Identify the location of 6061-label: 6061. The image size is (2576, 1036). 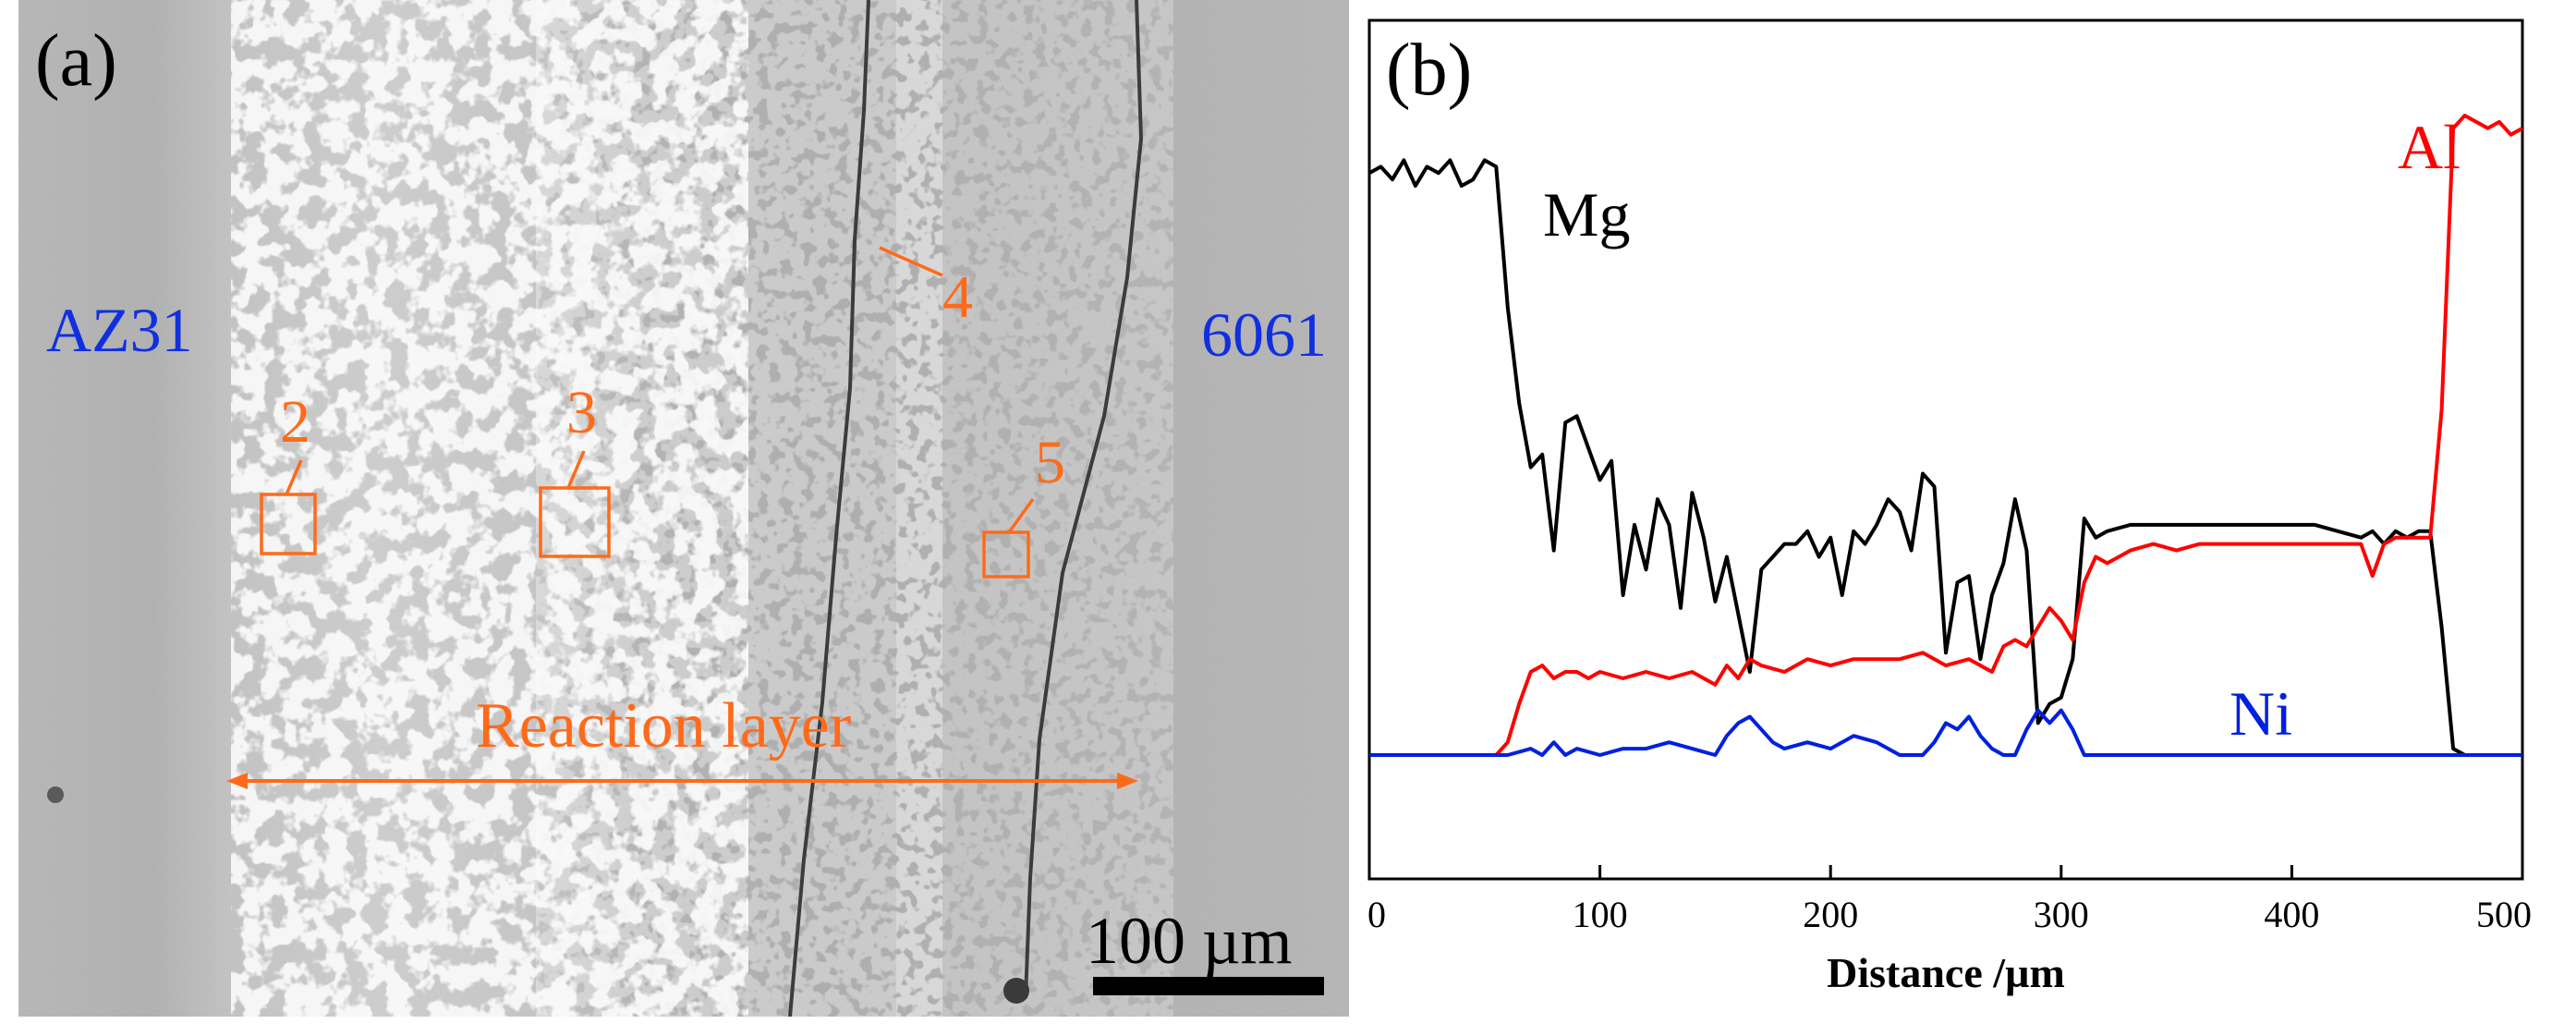
(1264, 334).